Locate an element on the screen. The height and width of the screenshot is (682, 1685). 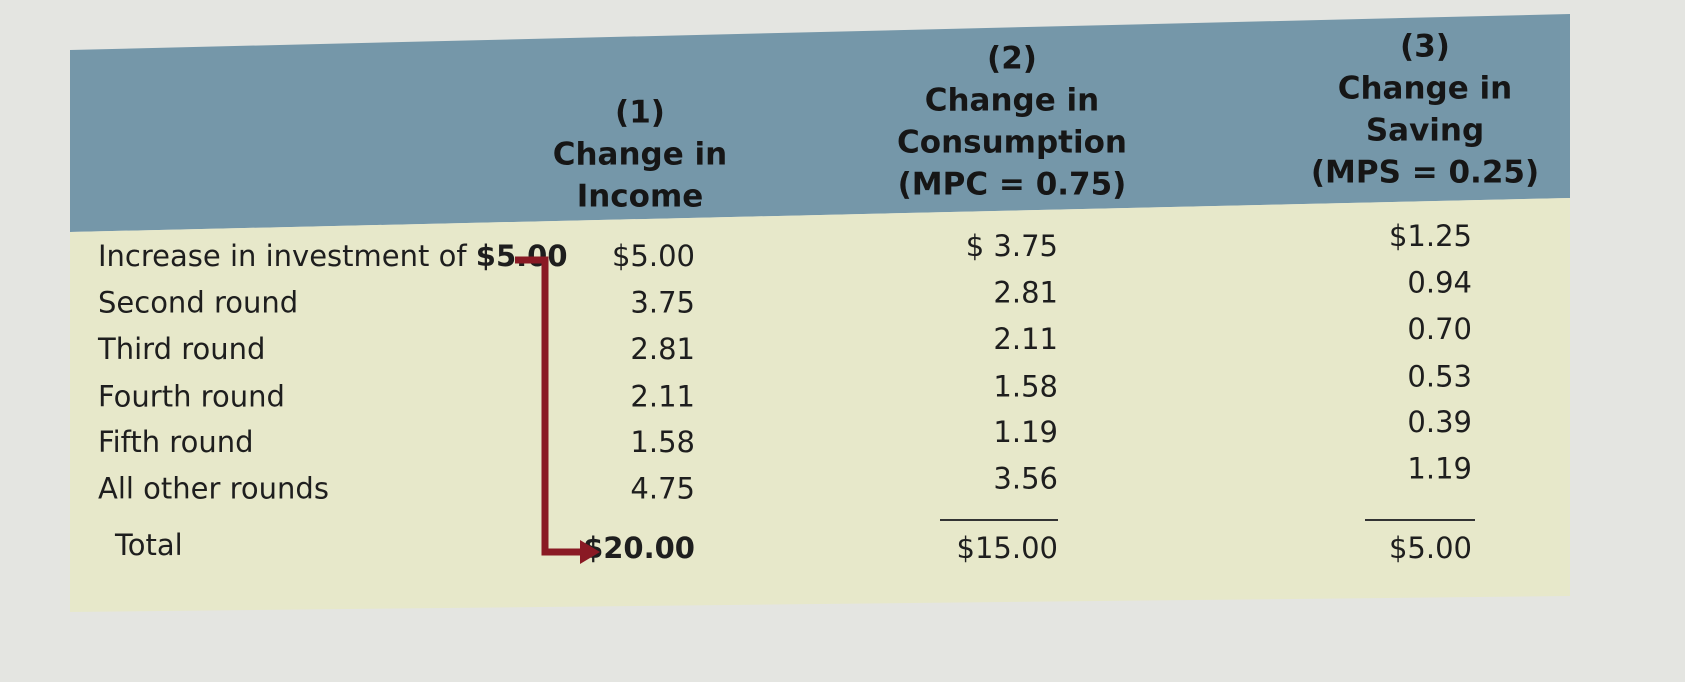
multiplier-arrow is located at coordinates (557, 410).